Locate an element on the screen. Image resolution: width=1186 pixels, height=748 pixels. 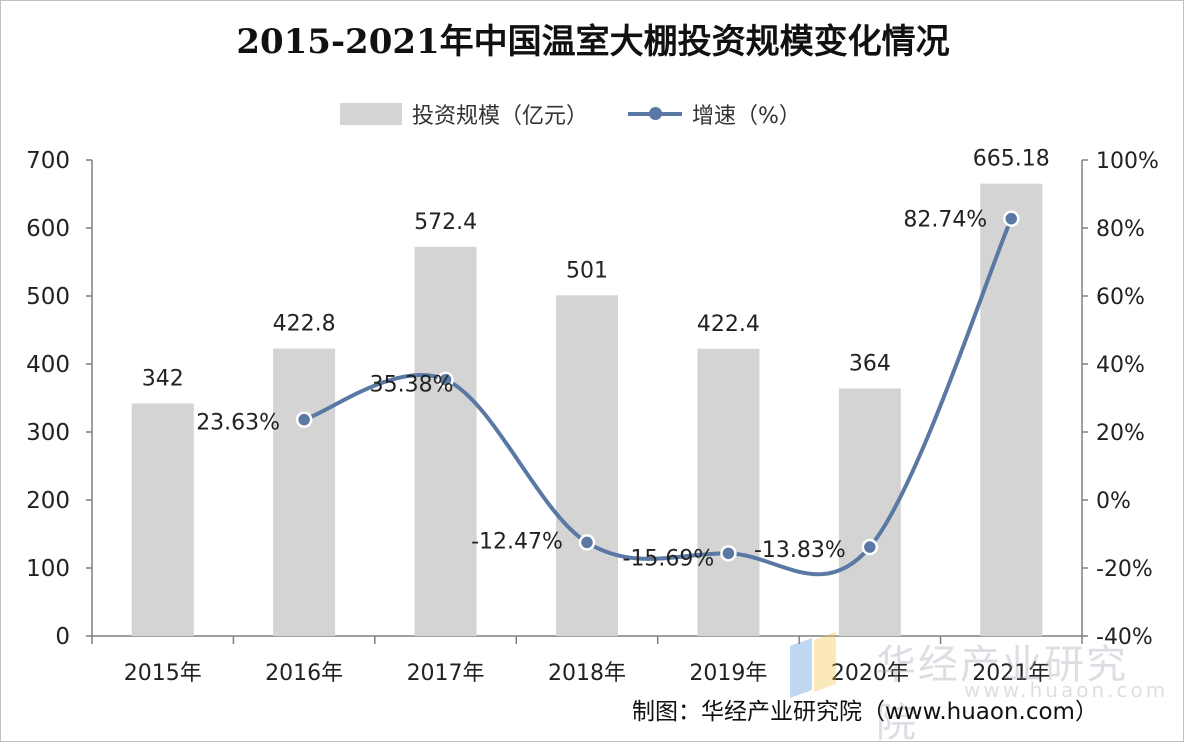
right-axis-tick-label: 60% is located at coordinates (1120, 297).